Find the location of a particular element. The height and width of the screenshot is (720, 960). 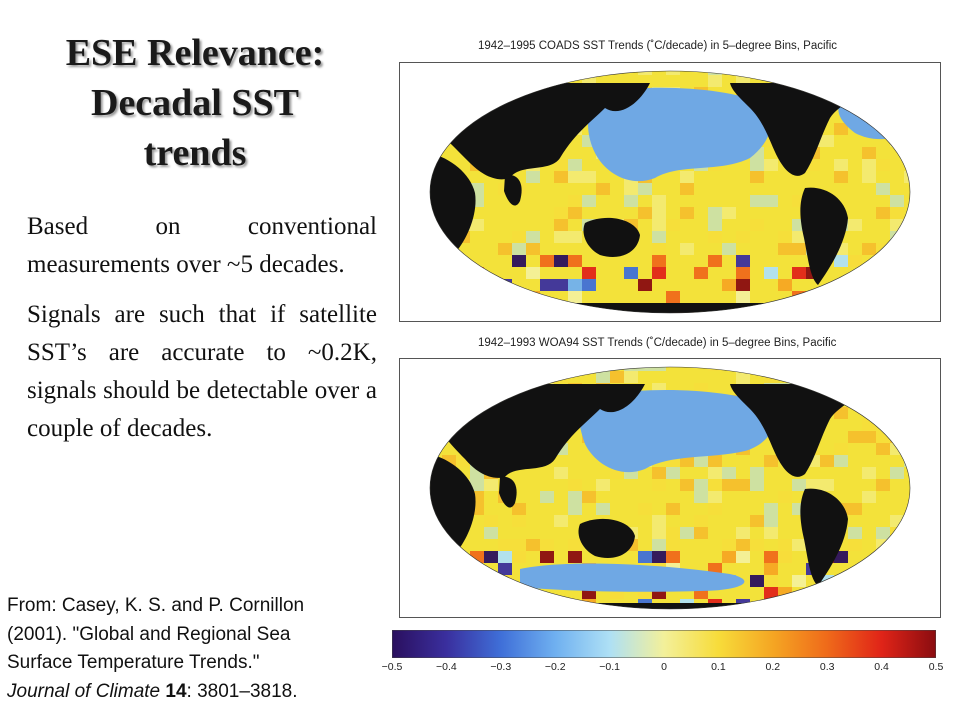

colorbar-tick-label: −0.1 is located at coordinates (609, 667).